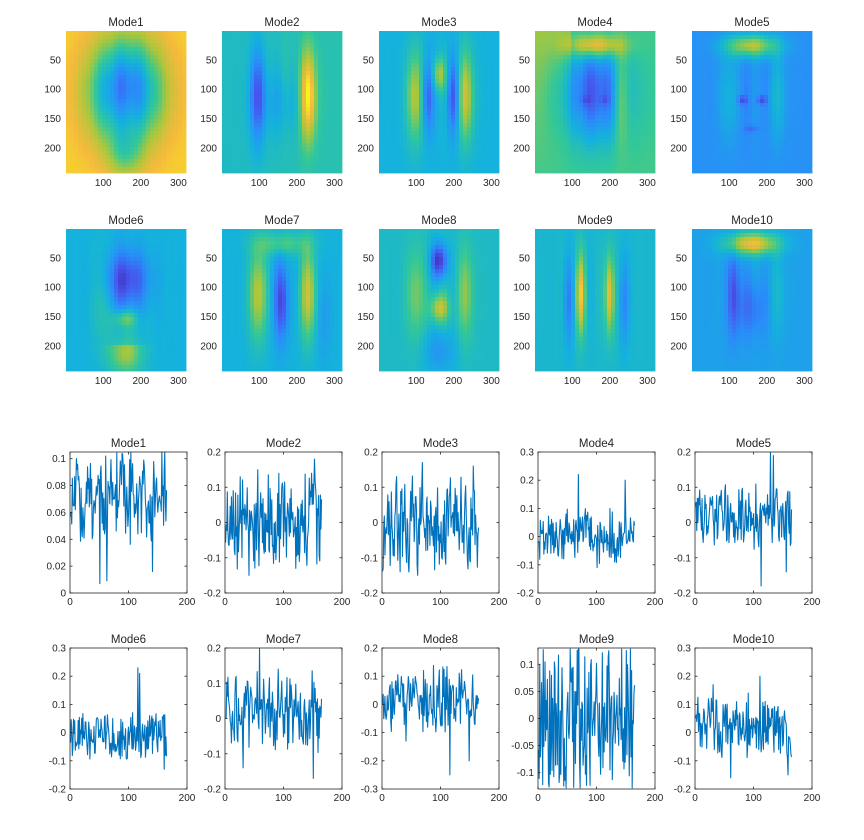 The width and height of the screenshot is (864, 840). What do you see at coordinates (434, 523) in the screenshot?
I see `line-panel-mode3: Mode3 -0.2 -0.1 0 0.1 0.2 0 100 200` at bounding box center [434, 523].